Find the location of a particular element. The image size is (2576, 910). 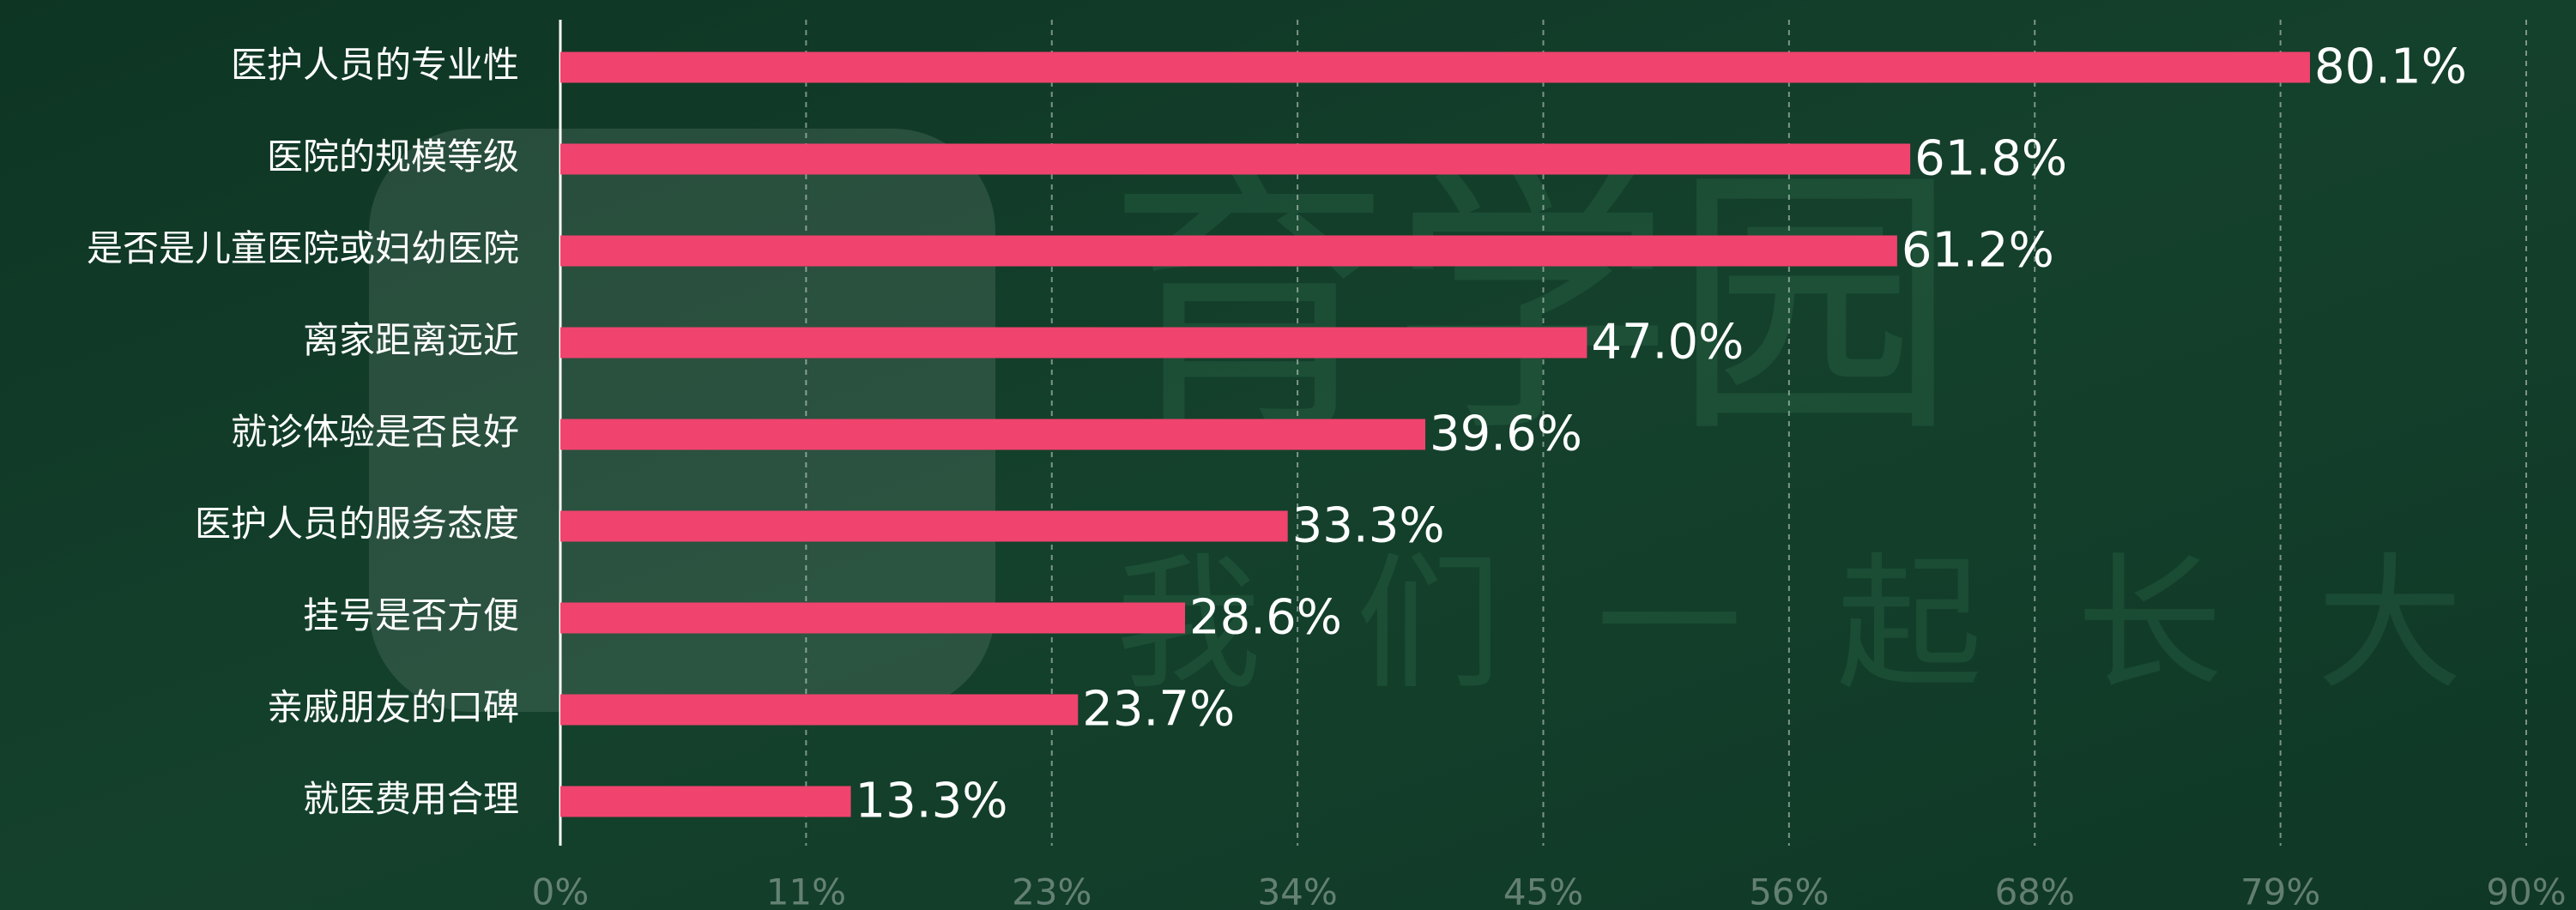

value-label: 39.6% is located at coordinates (1506, 435).